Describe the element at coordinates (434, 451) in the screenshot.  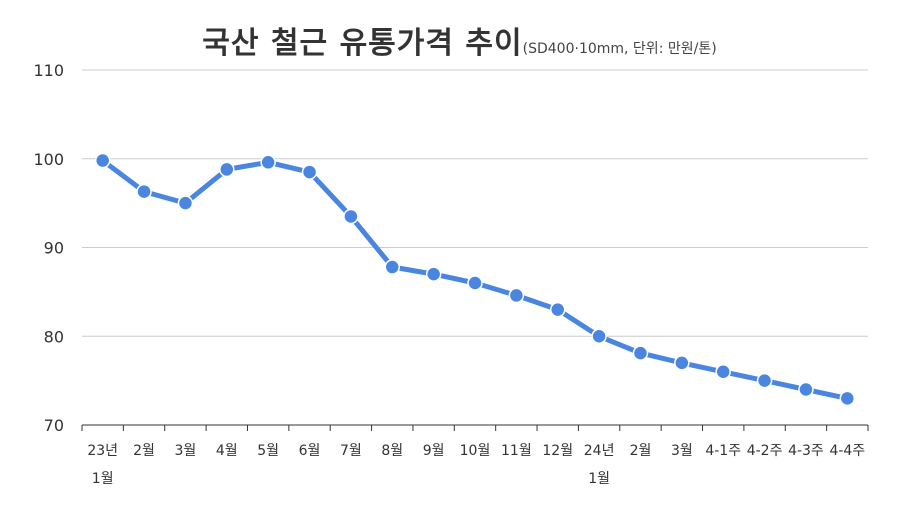
I see `x-tick-label: 9월` at that location.